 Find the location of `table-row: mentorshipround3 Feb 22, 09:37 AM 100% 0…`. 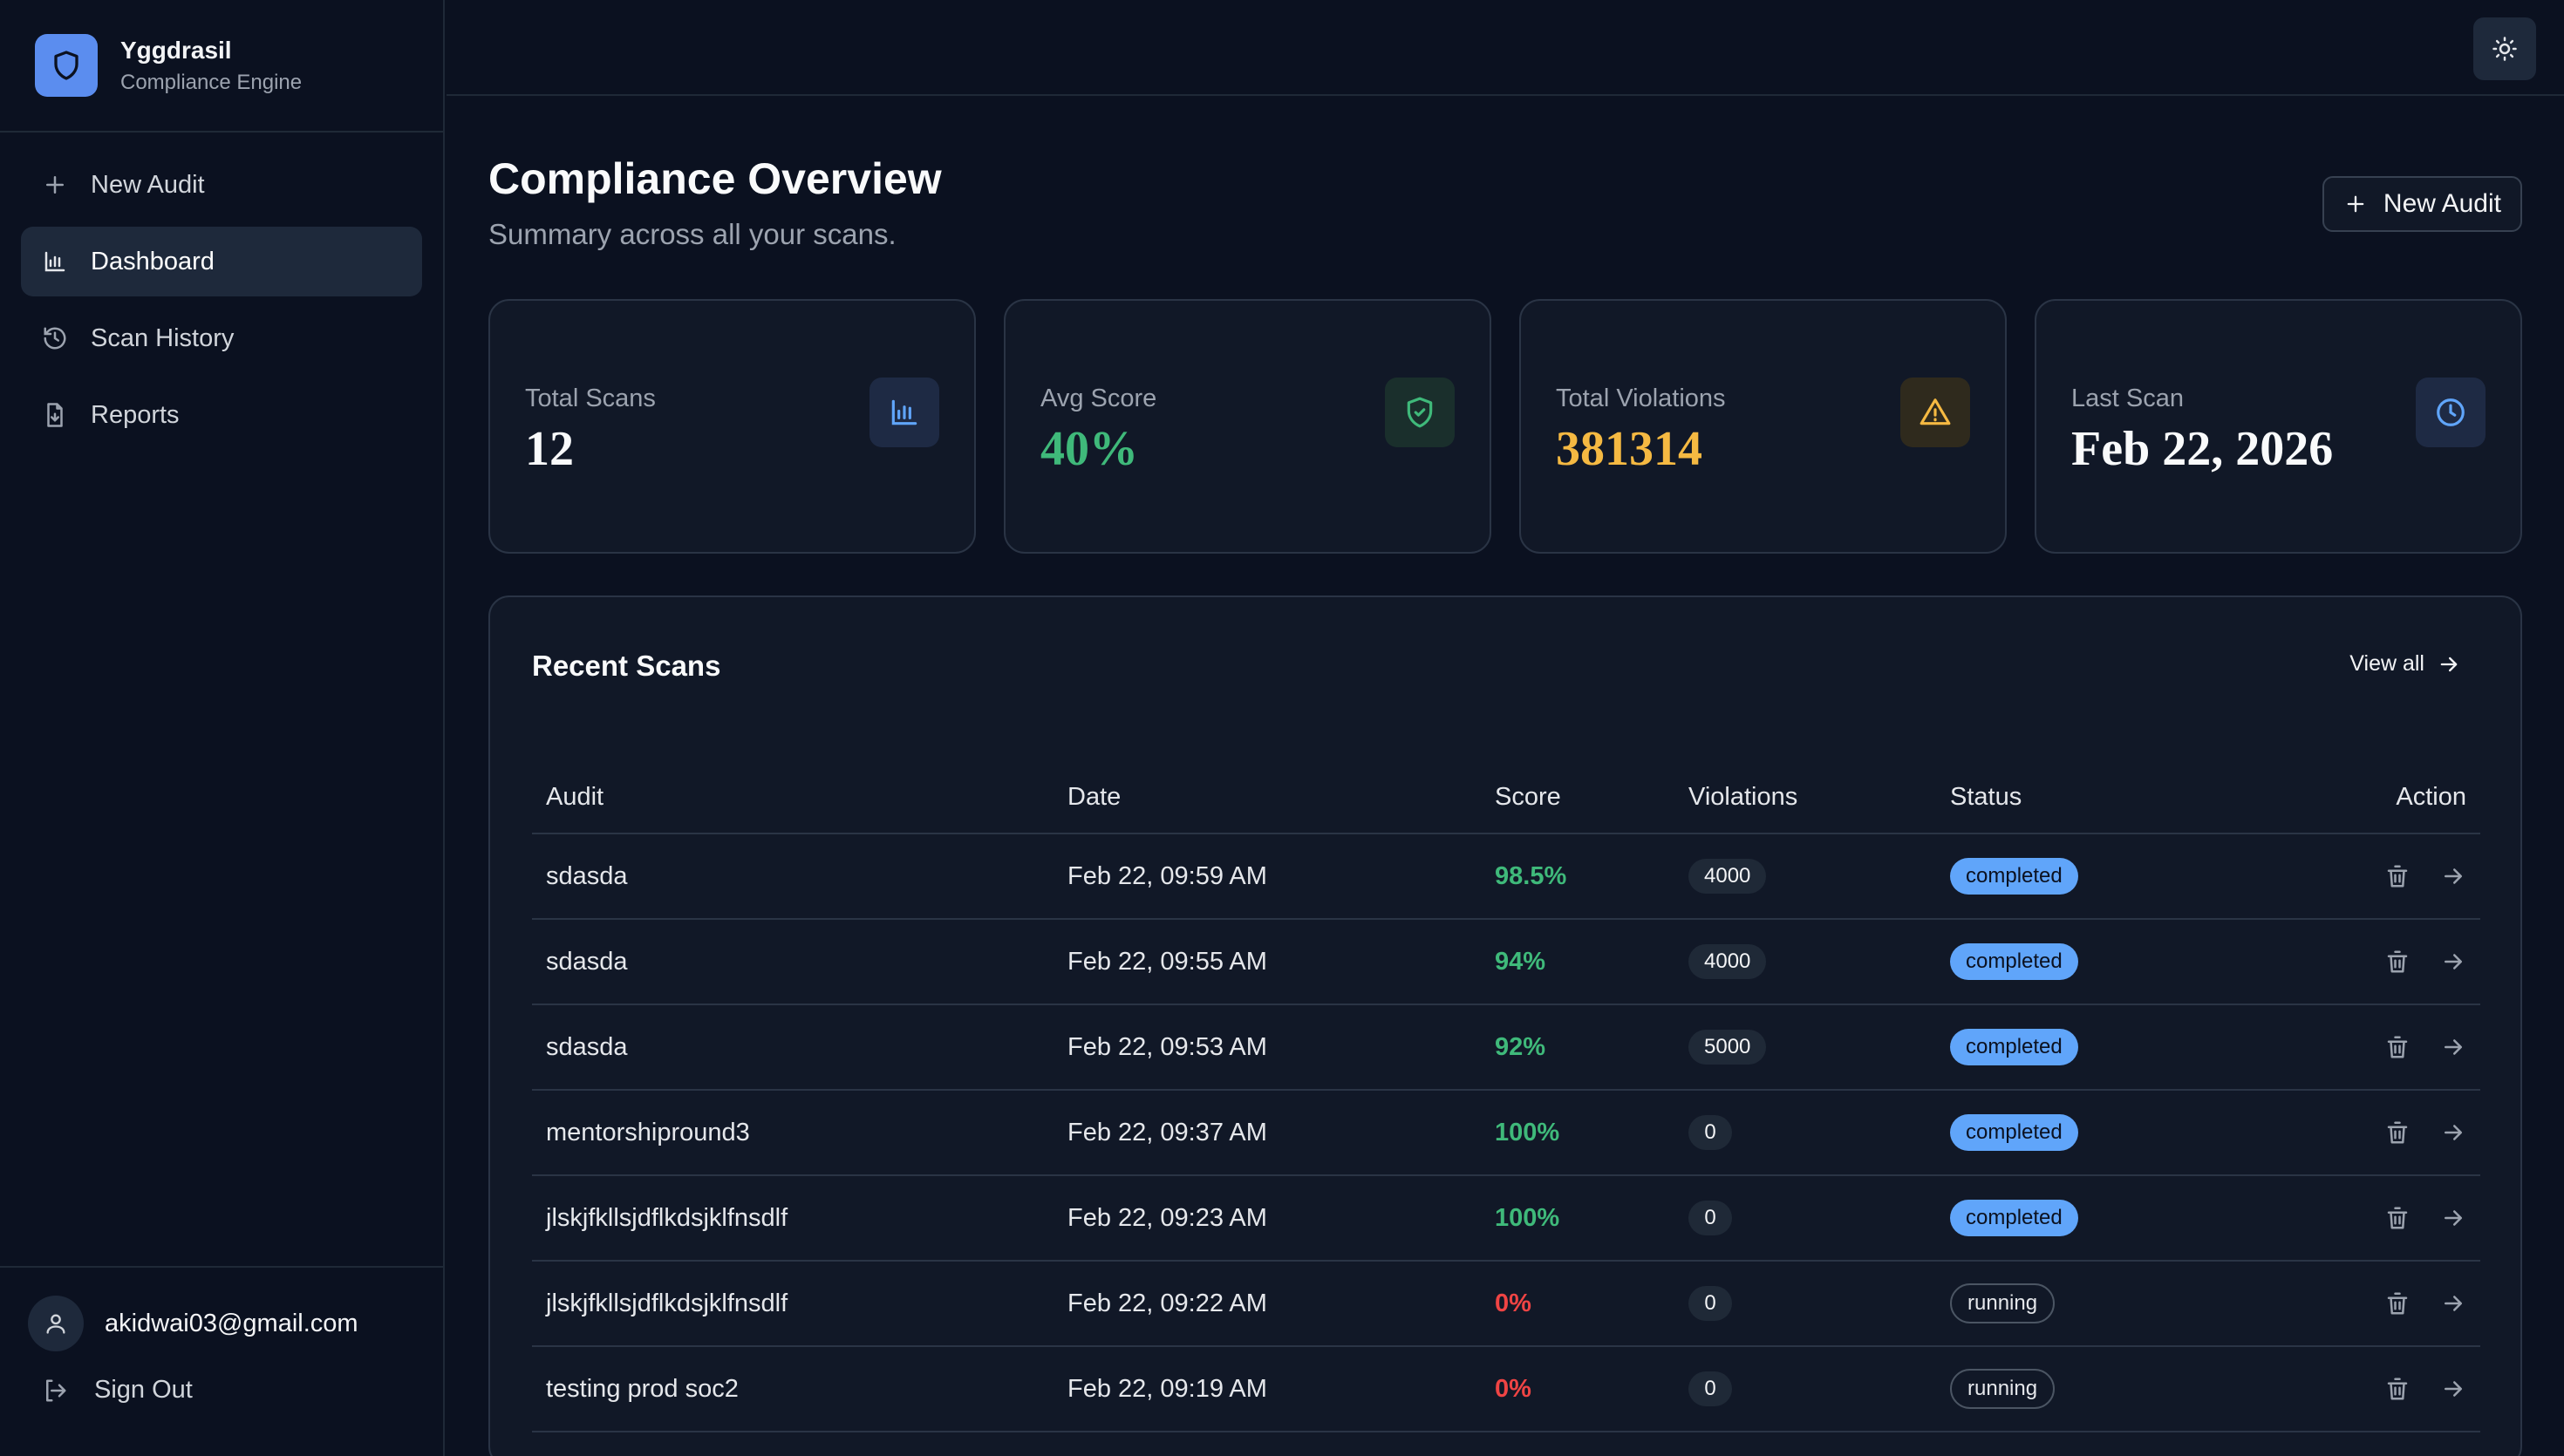

table-row: mentorshipround3 Feb 22, 09:37 AM 100% 0… is located at coordinates (1506, 1133).